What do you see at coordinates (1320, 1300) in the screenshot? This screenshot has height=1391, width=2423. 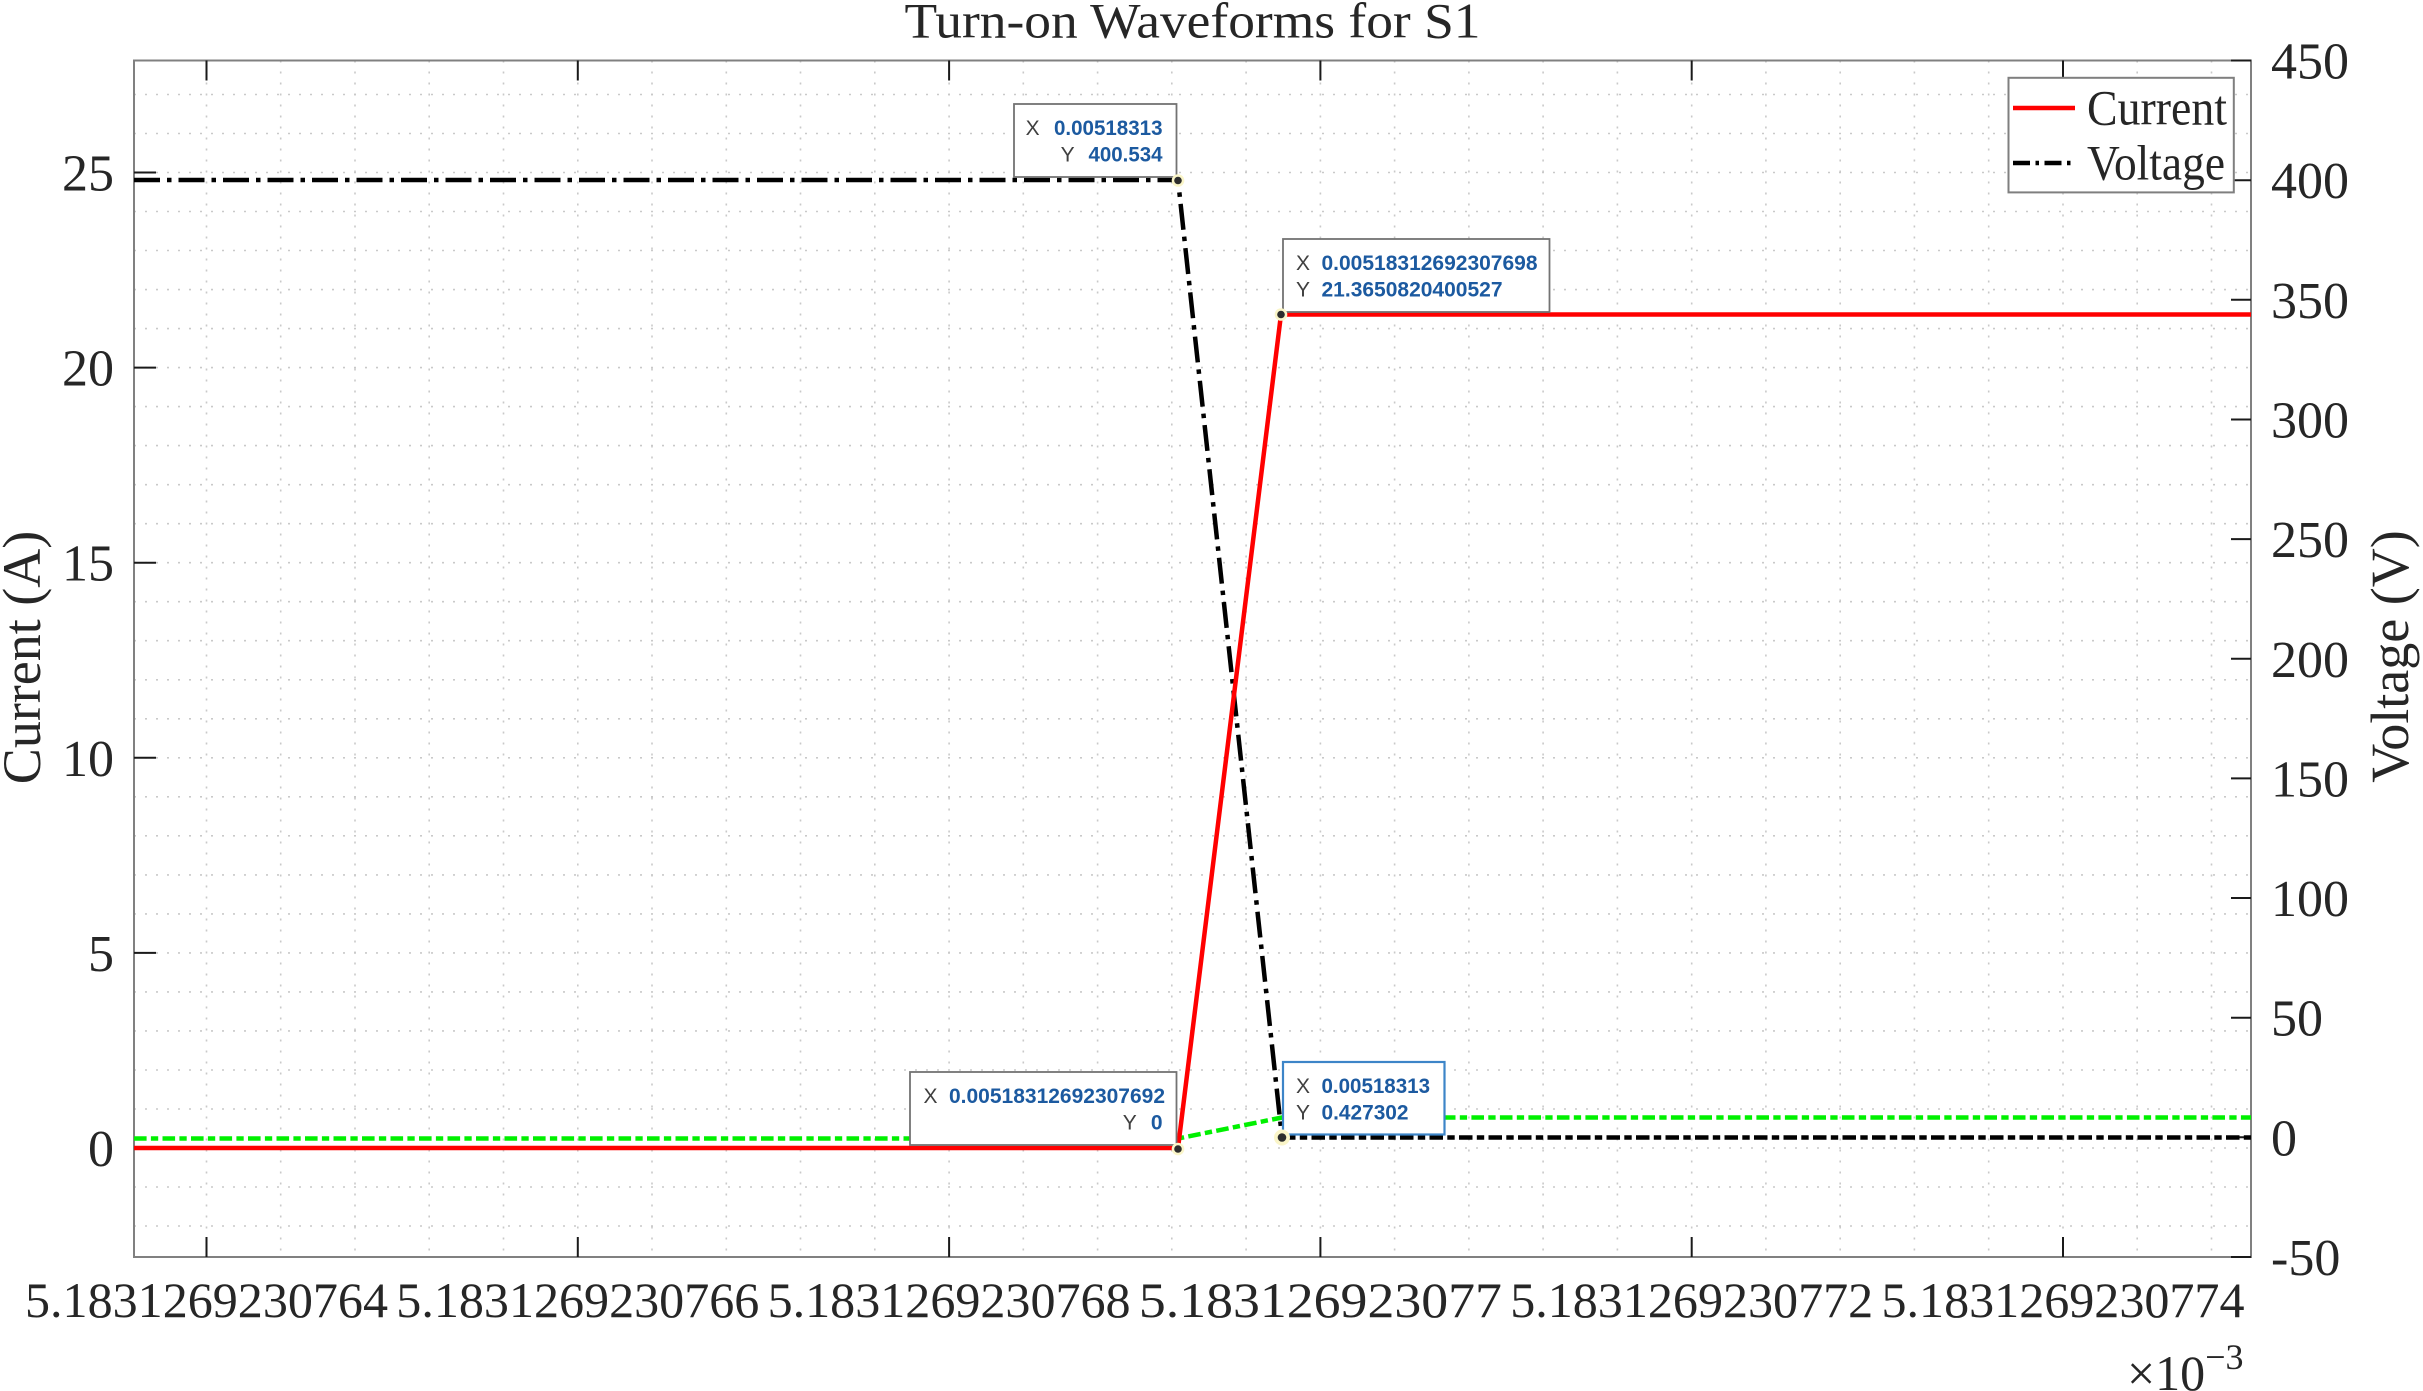 I see `svg-text: 5.183126923077` at bounding box center [1320, 1300].